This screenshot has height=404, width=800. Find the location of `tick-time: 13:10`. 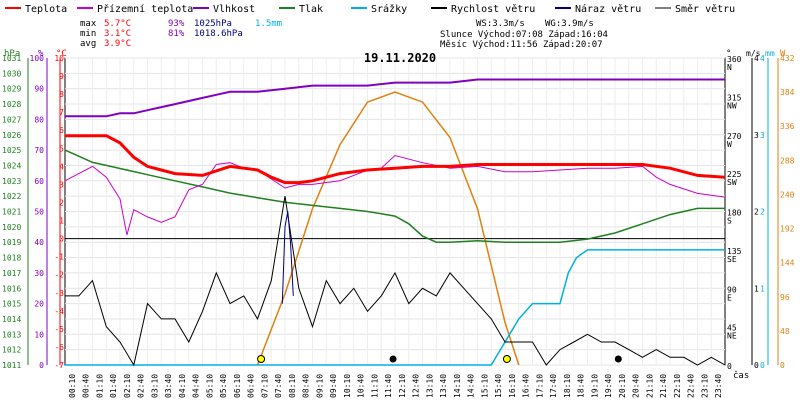

tick-time: 13:10 is located at coordinates (429, 386).